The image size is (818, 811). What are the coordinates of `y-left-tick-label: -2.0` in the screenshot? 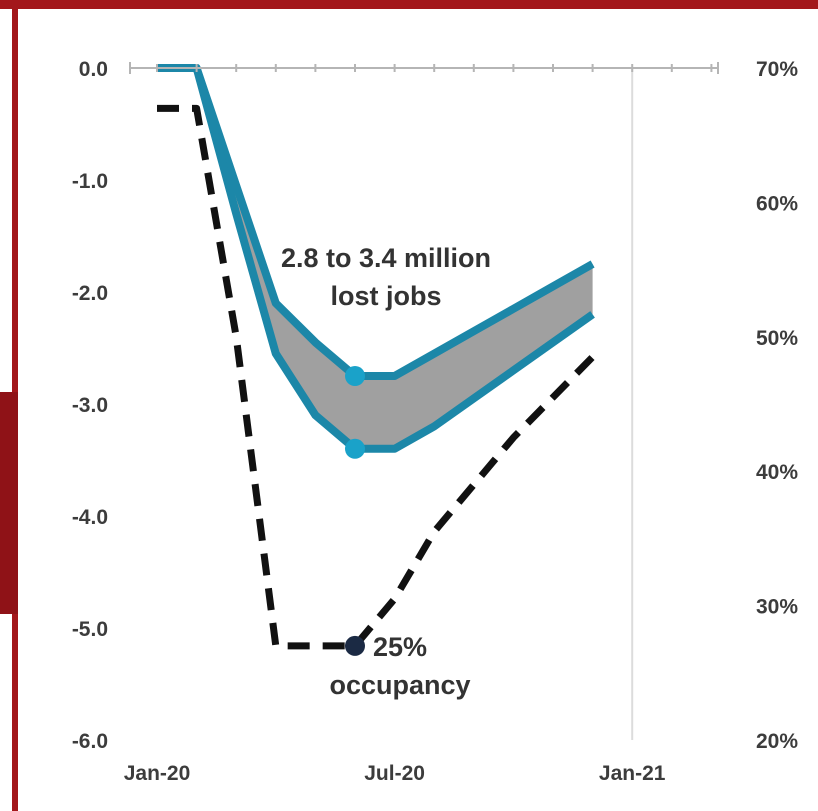 It's located at (90, 293).